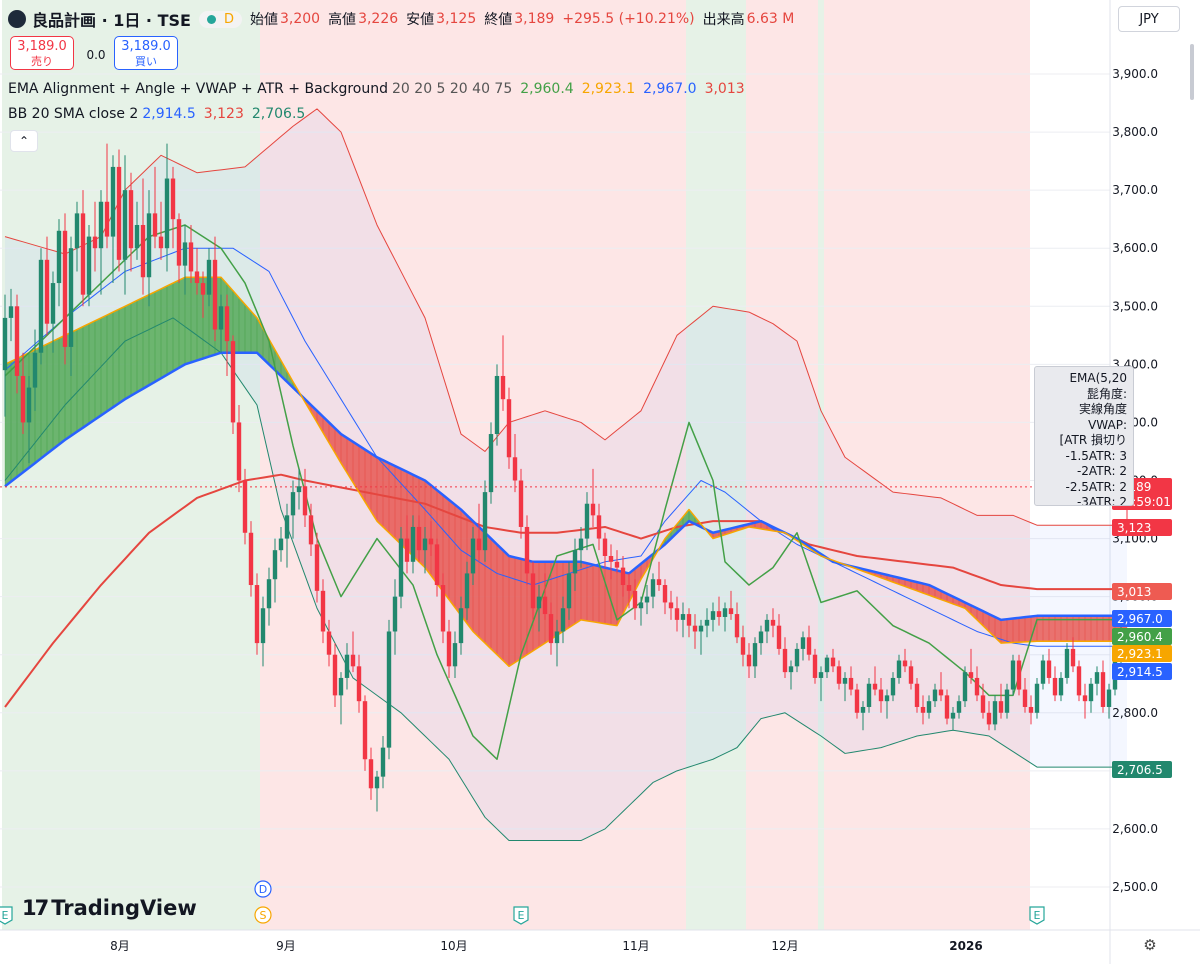 Image resolution: width=1200 pixels, height=964 pixels. Describe the element at coordinates (263, 20) in the screenshot. I see `open-label: 始値` at that location.